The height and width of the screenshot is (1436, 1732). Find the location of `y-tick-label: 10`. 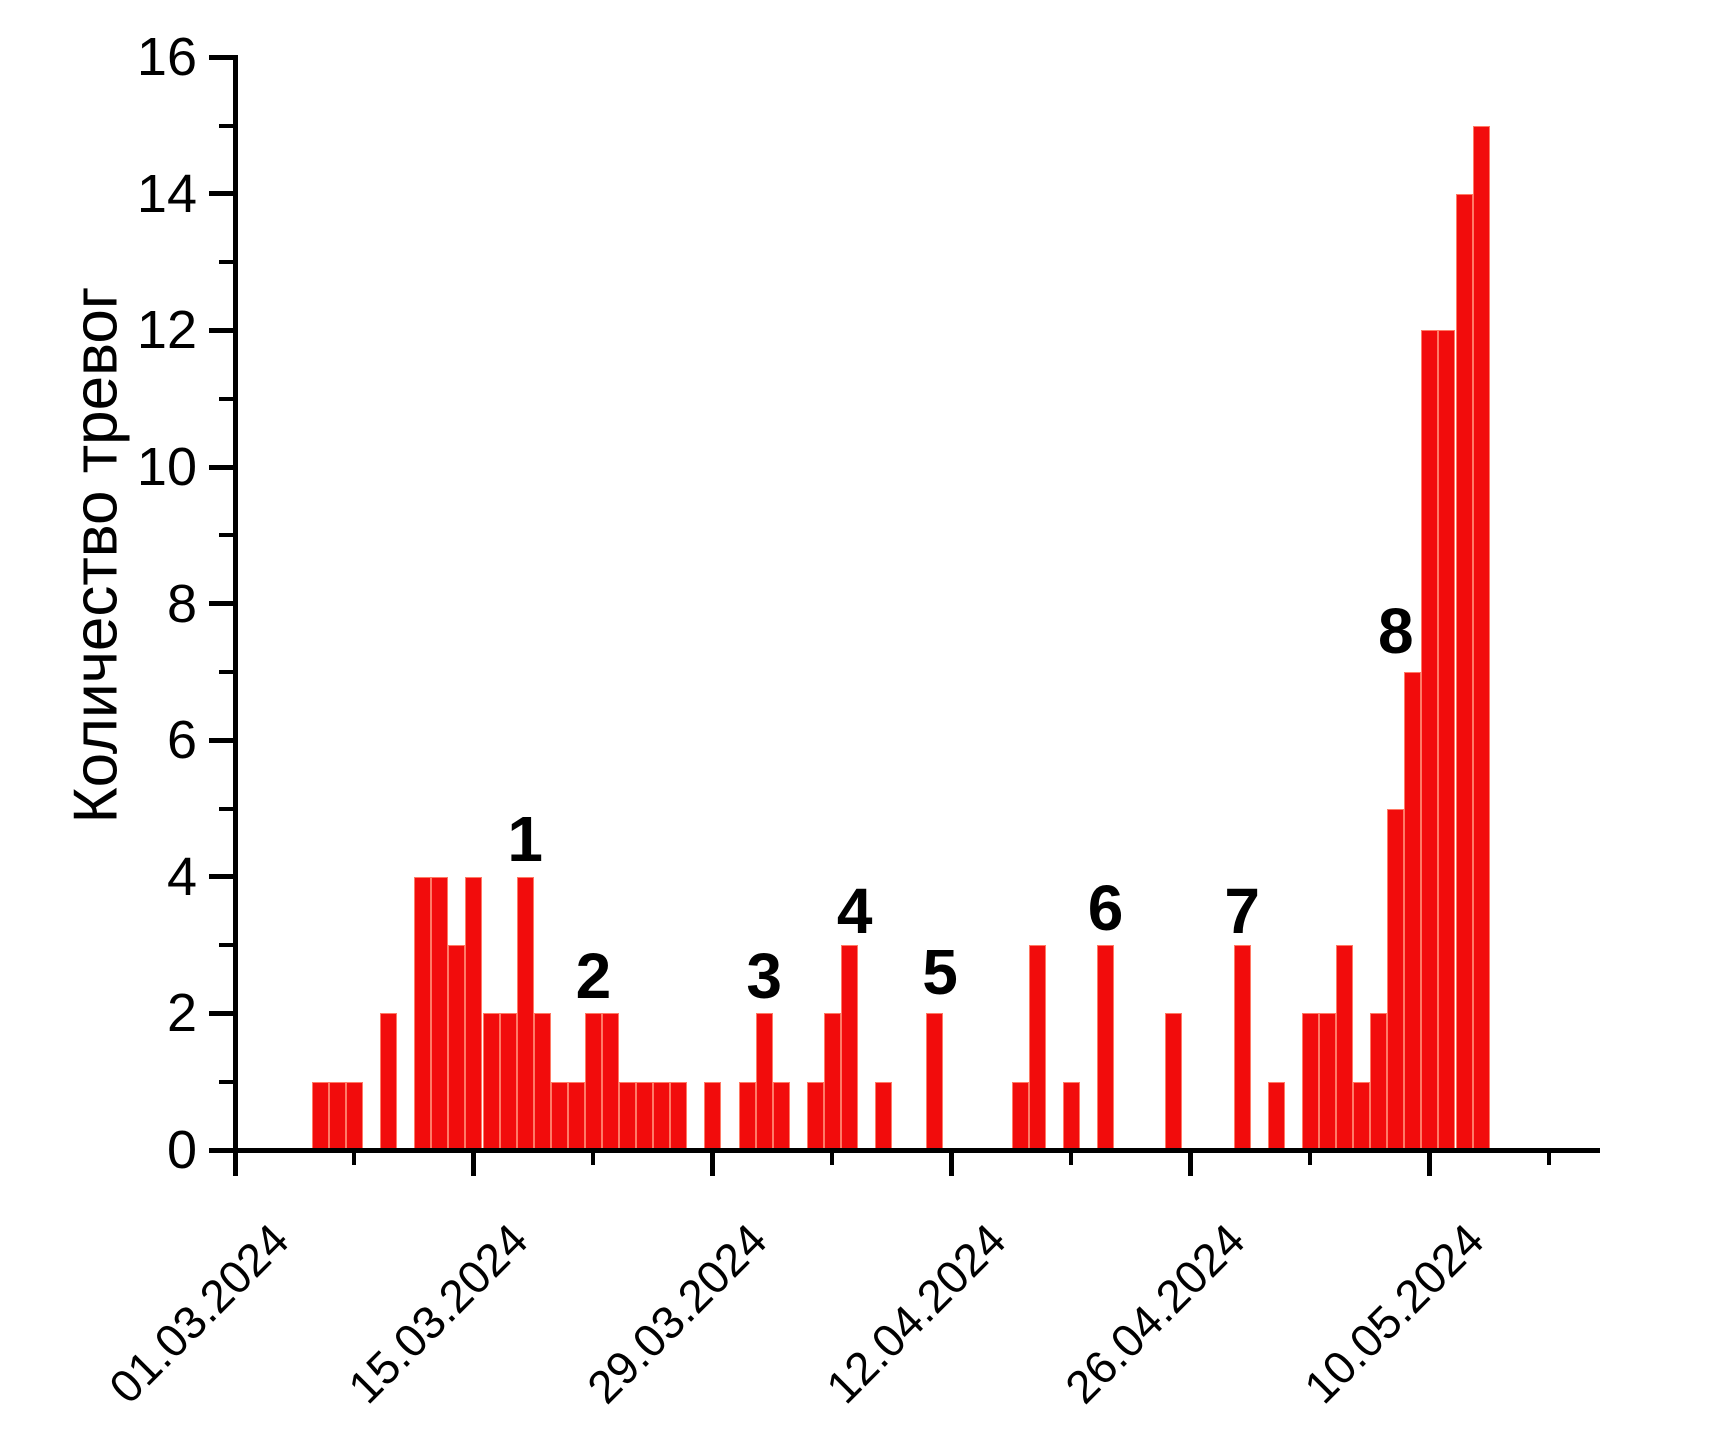

y-tick-label: 10 is located at coordinates (166, 467).